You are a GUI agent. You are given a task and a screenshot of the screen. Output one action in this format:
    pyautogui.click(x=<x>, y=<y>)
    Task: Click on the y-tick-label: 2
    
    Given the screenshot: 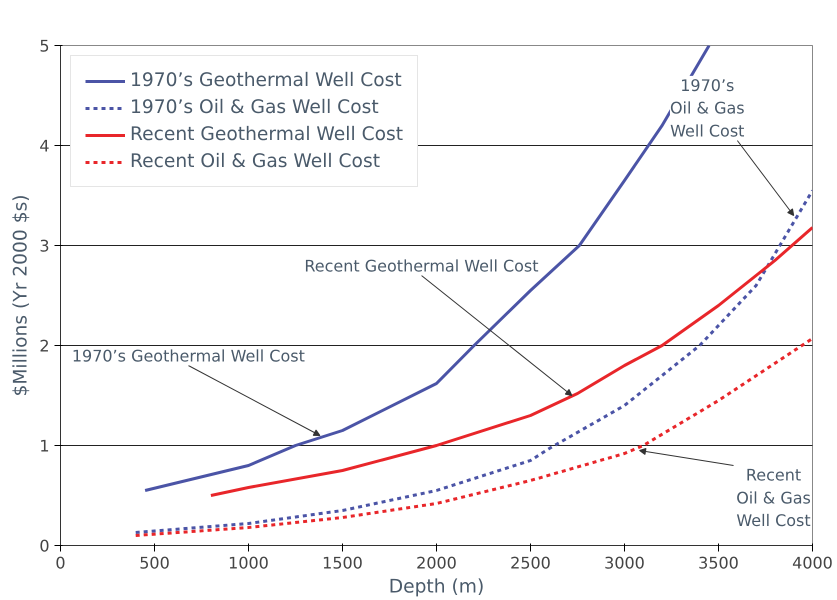 What is the action you would take?
    pyautogui.click(x=44, y=346)
    